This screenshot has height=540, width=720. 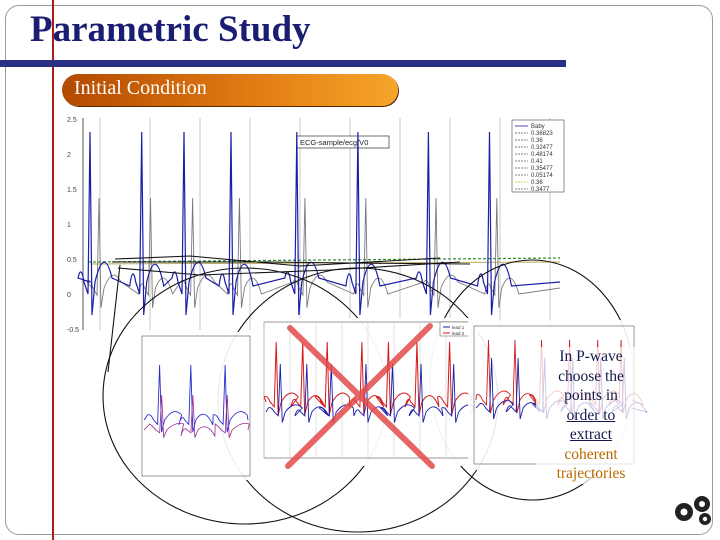 What do you see at coordinates (537, 162) in the screenshot?
I see `main-legend-label: 0.41` at bounding box center [537, 162].